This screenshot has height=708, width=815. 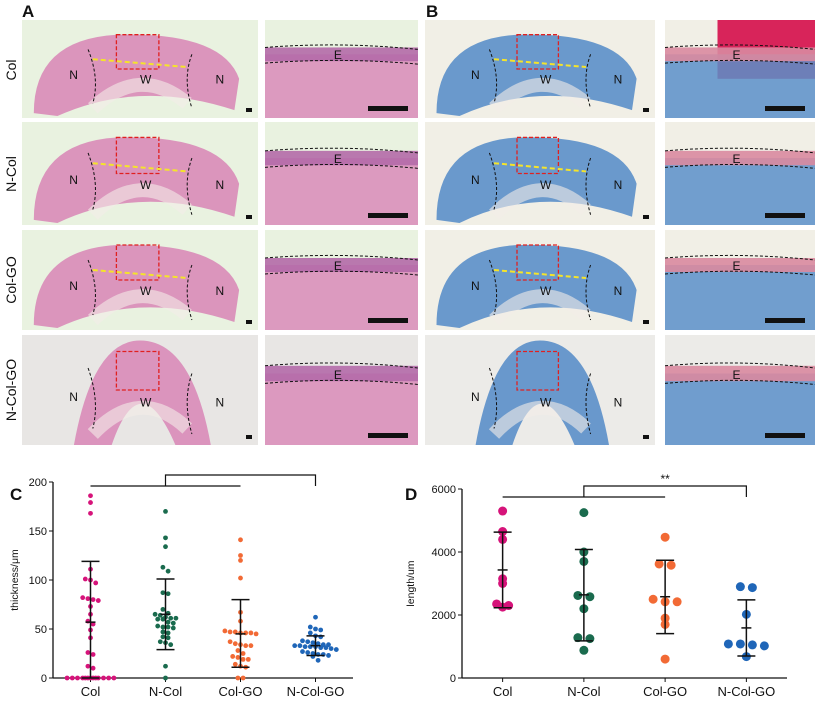 What do you see at coordinates (503, 691) in the screenshot?
I see `x-tick-label: Col` at bounding box center [503, 691].